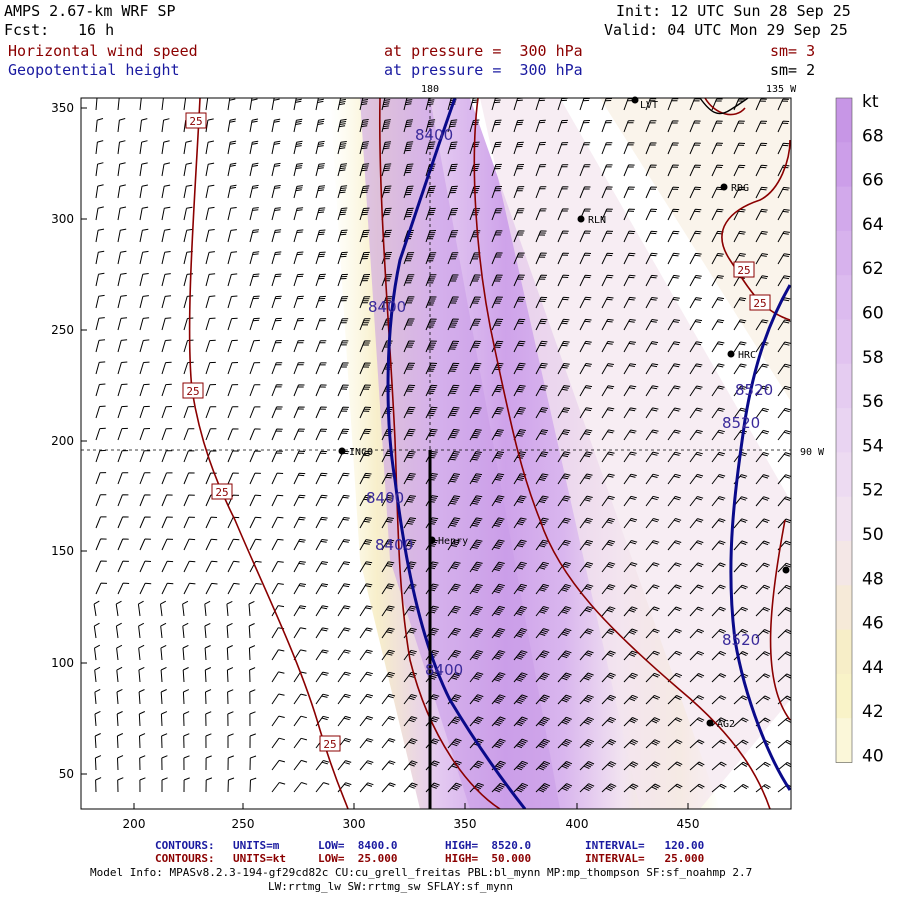 The height and width of the screenshot is (900, 900). What do you see at coordinates (134, 824) in the screenshot?
I see `x-tick-label: 200` at bounding box center [134, 824].